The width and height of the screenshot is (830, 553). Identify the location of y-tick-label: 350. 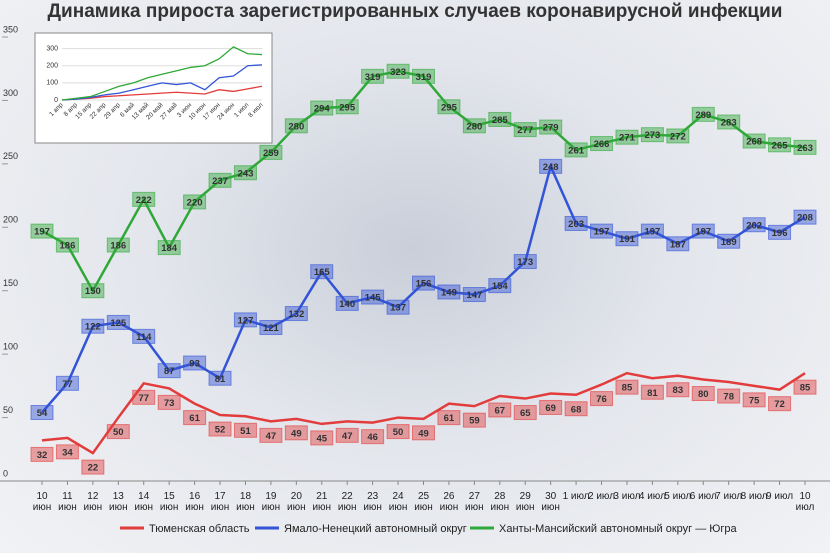
(10, 29).